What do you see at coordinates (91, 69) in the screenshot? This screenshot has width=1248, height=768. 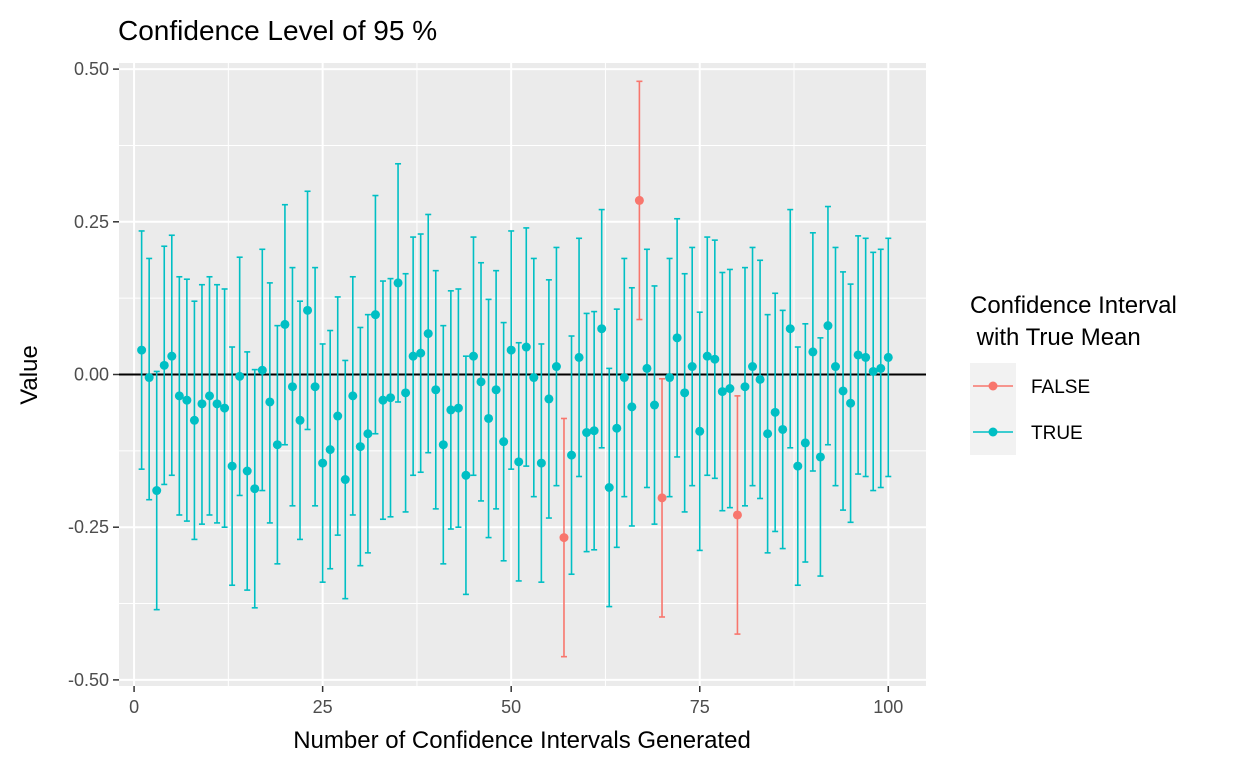 I see `y-tick-label: 0.50` at bounding box center [91, 69].